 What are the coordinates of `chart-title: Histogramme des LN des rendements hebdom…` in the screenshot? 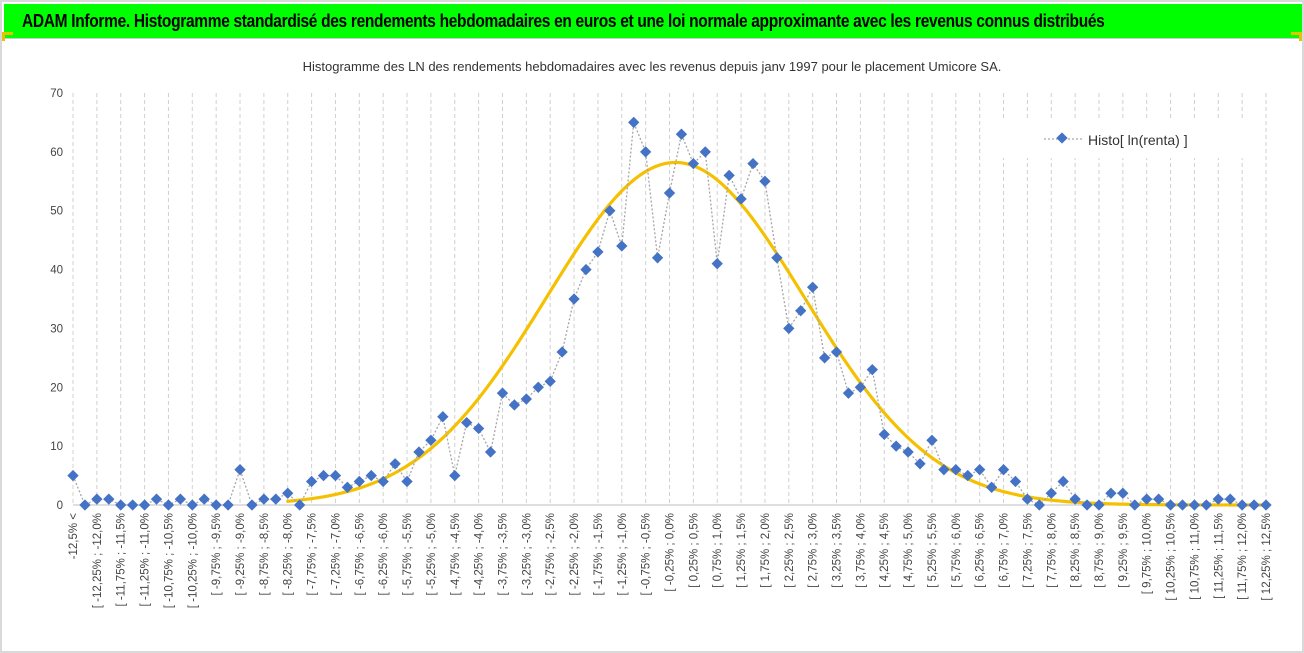 It's located at (652, 66).